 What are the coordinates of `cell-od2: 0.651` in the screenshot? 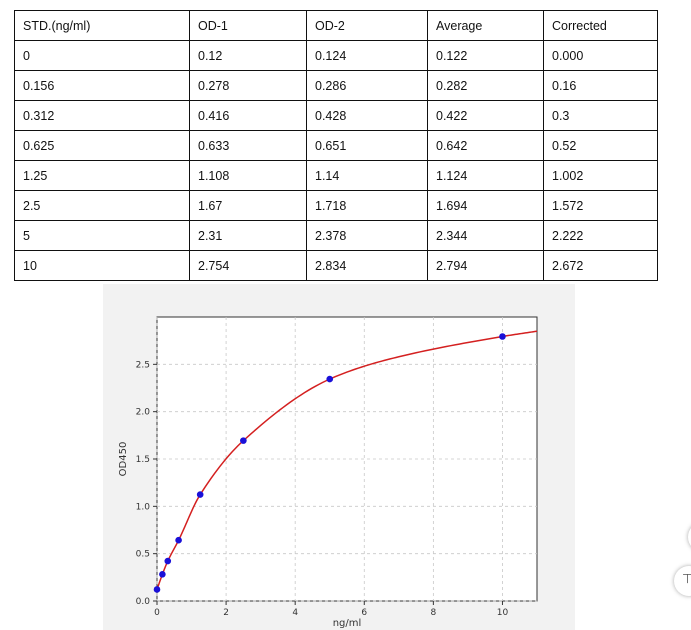 It's located at (367, 145).